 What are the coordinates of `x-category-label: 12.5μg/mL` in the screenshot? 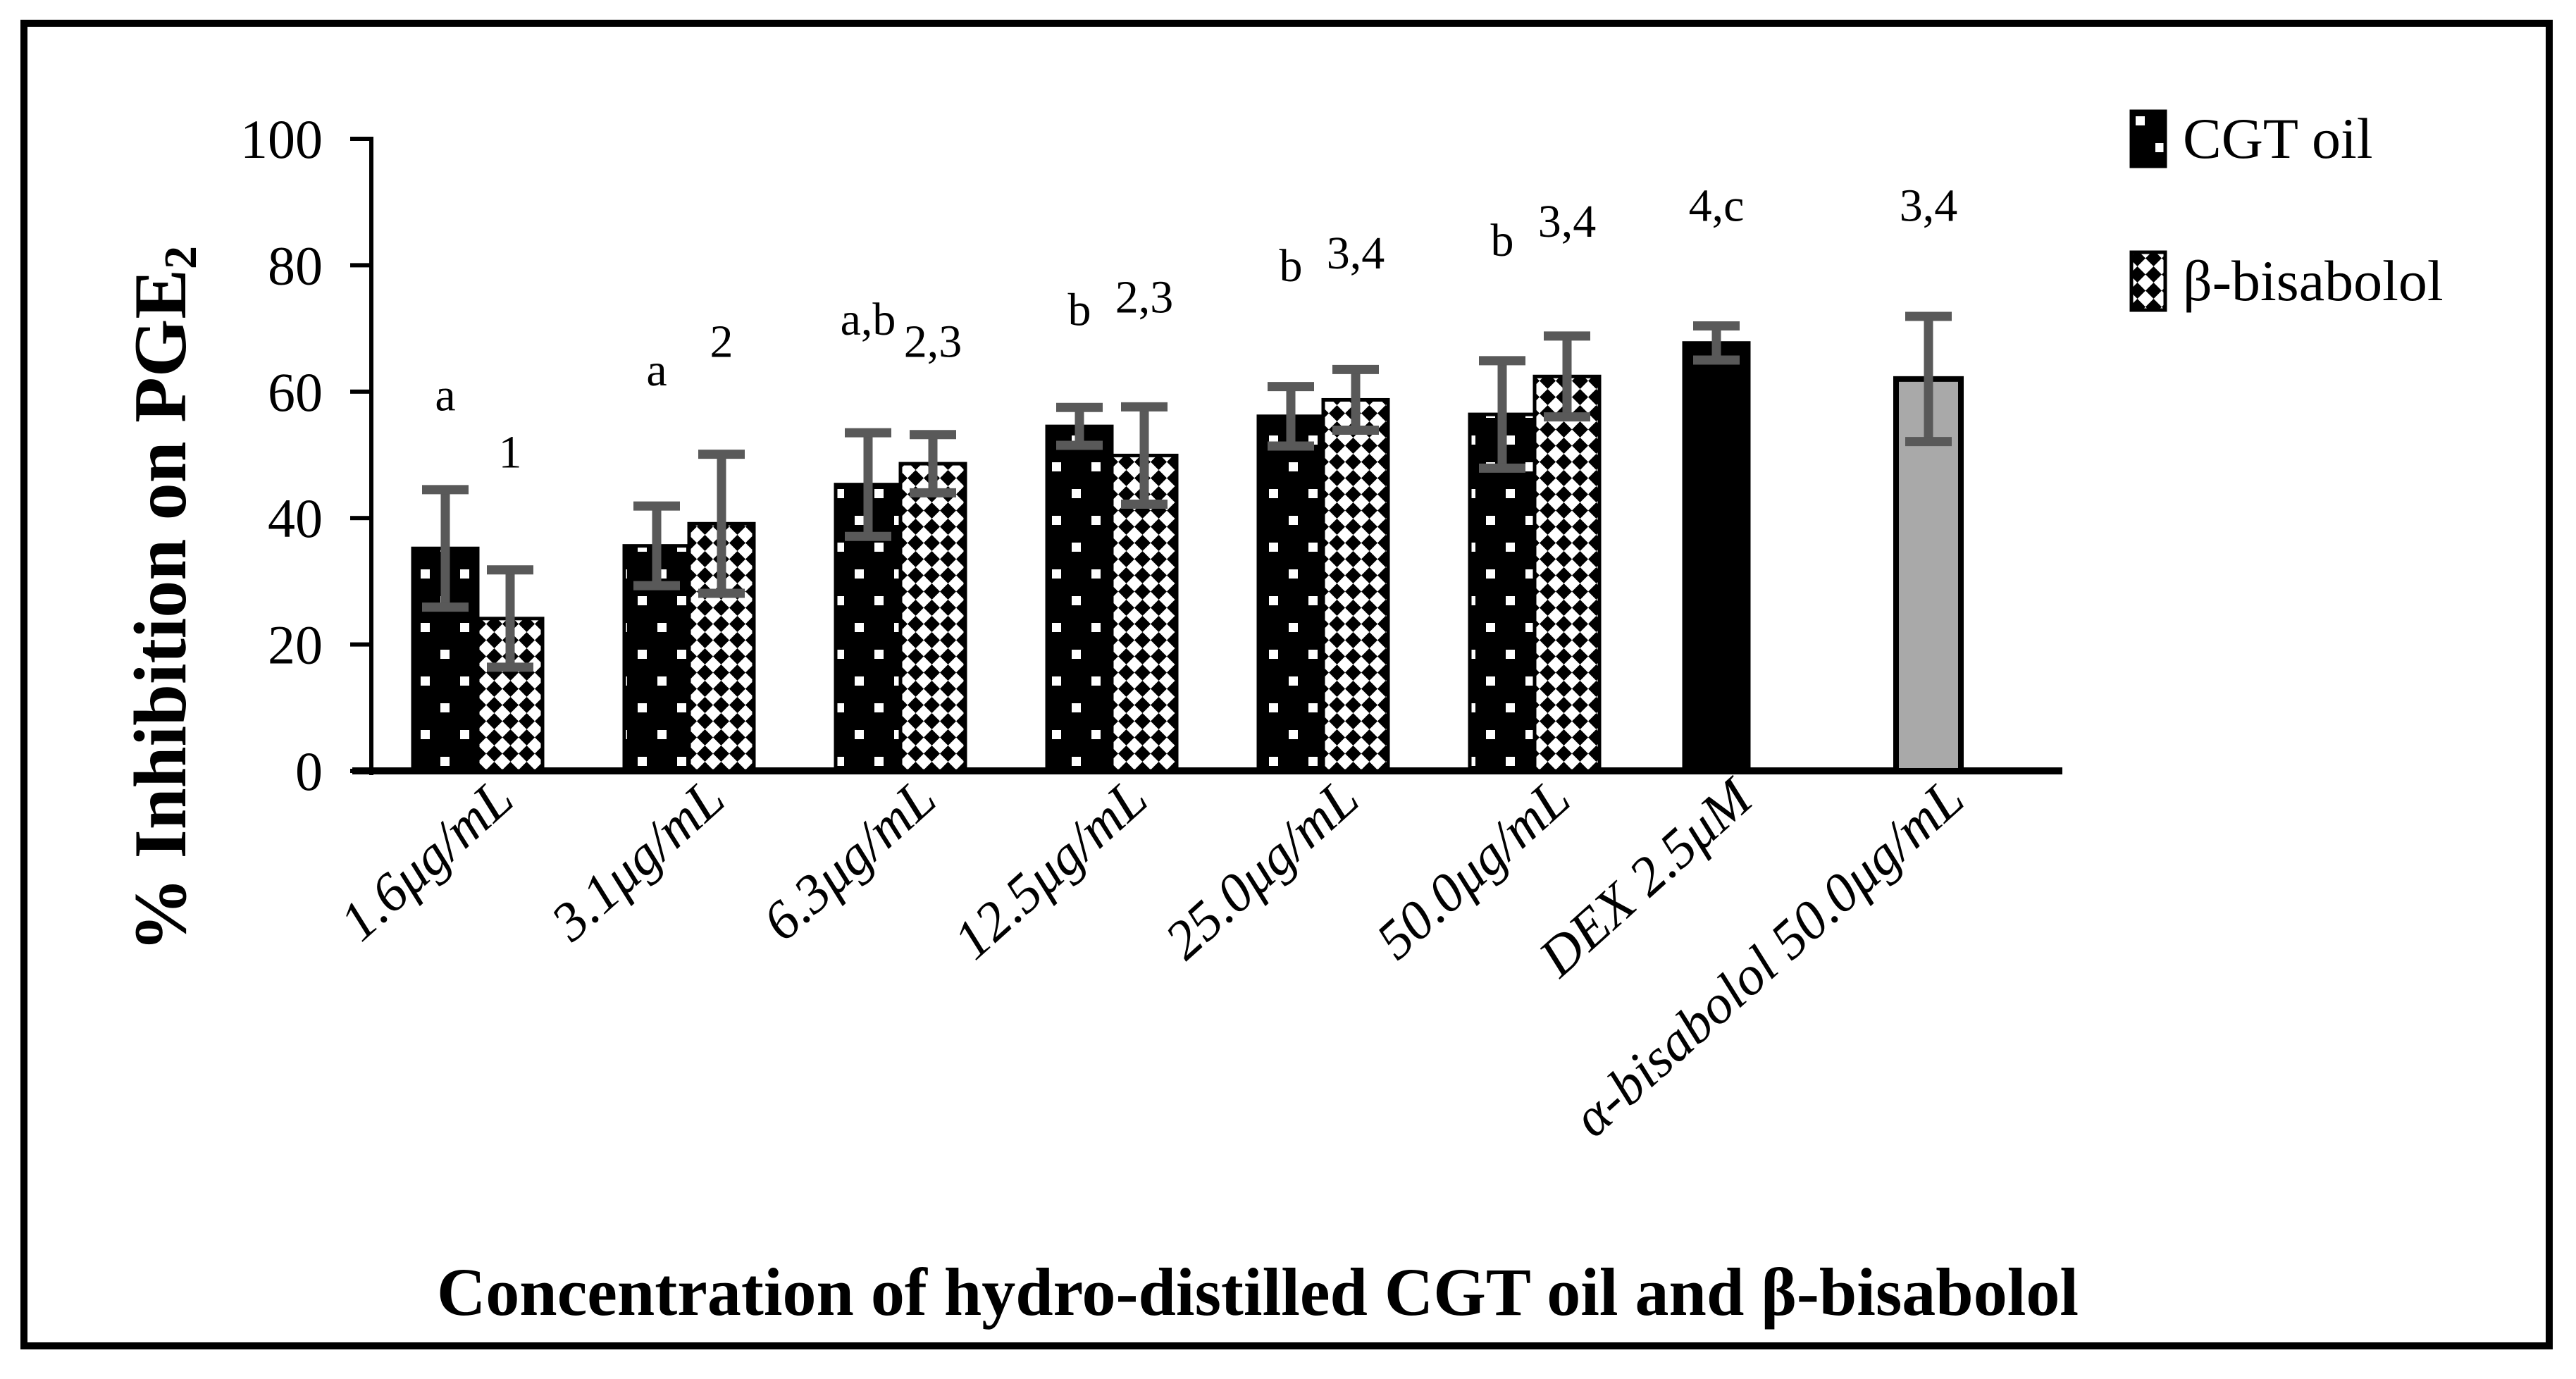 It's located at (1049, 869).